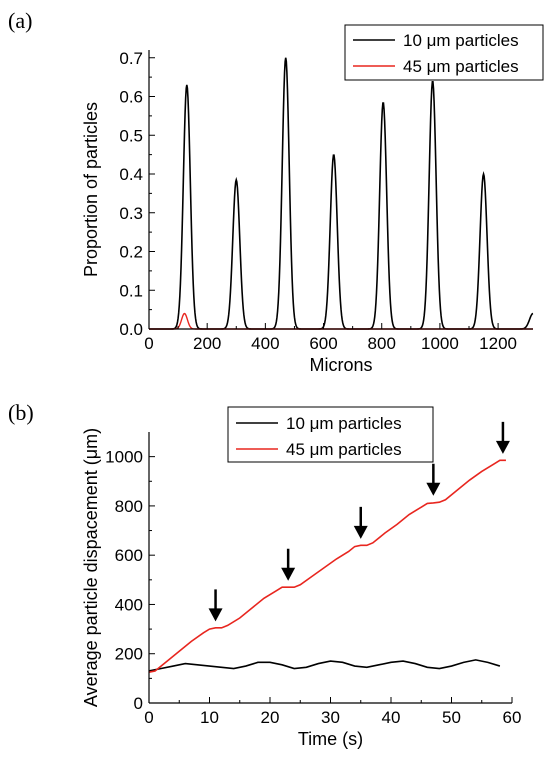 This screenshot has height=760, width=545. Describe the element at coordinates (129, 654) in the screenshot. I see `y-tick-label: 200` at that location.